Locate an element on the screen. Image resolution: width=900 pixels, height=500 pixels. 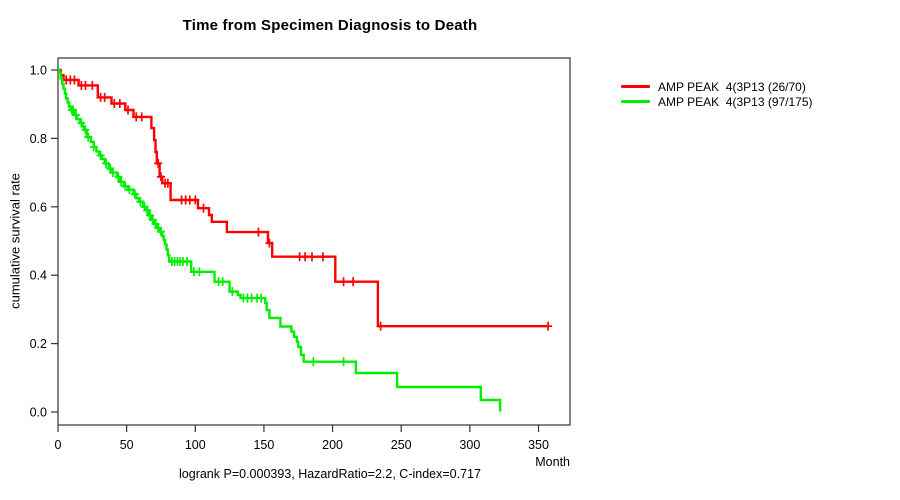
chart-title: Time from Specimen Diagnosis to Death is located at coordinates (330, 25).